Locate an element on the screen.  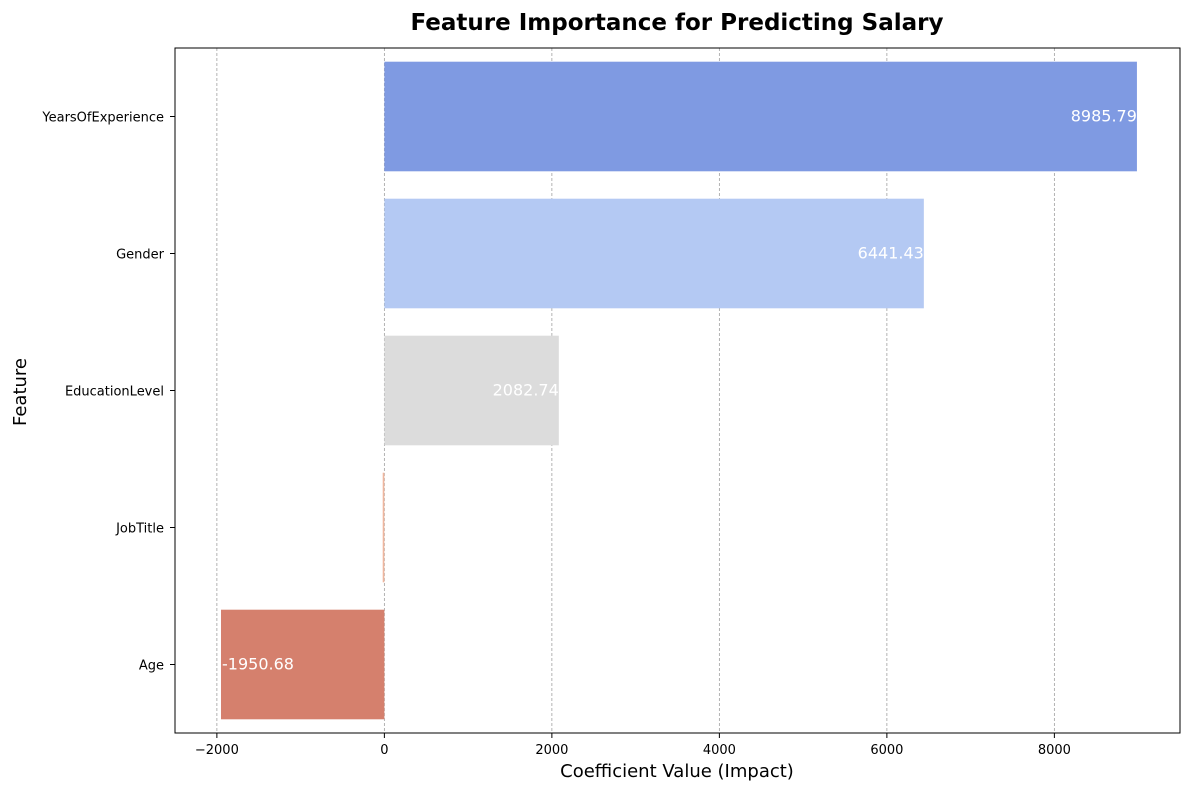
chart-title: Feature Importance for Predicting Salary is located at coordinates (677, 23).